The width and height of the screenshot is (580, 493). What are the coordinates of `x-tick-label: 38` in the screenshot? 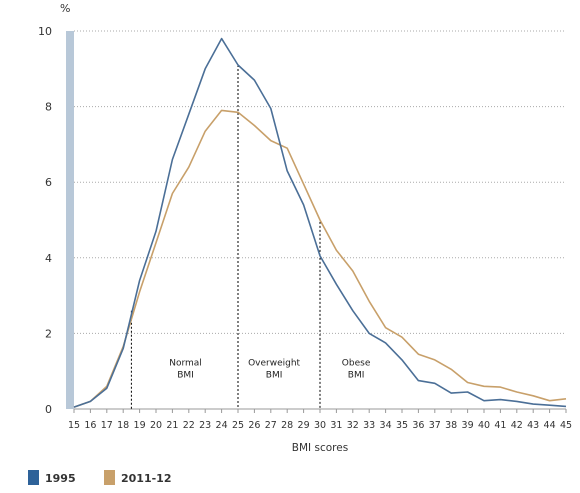 It's located at (451, 425).